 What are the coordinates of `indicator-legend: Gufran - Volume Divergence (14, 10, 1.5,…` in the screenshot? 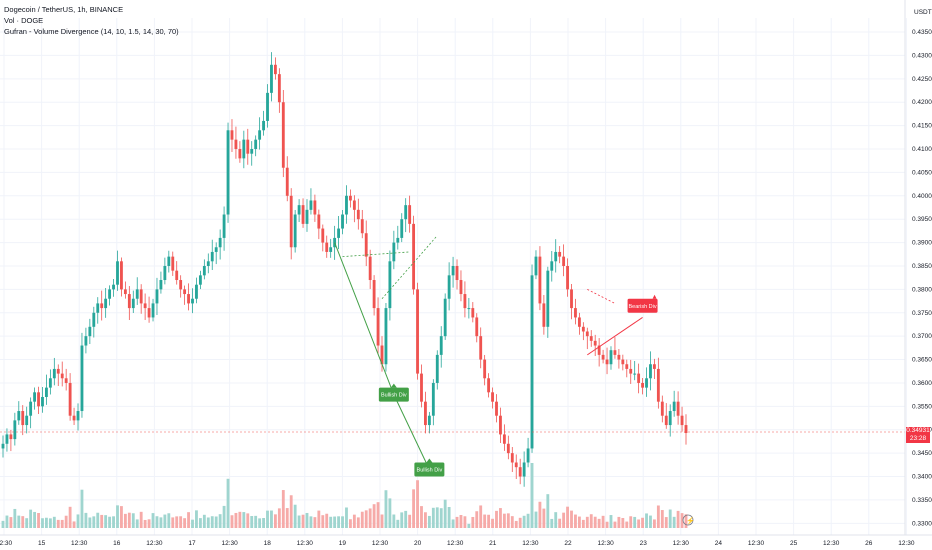 It's located at (91, 31).